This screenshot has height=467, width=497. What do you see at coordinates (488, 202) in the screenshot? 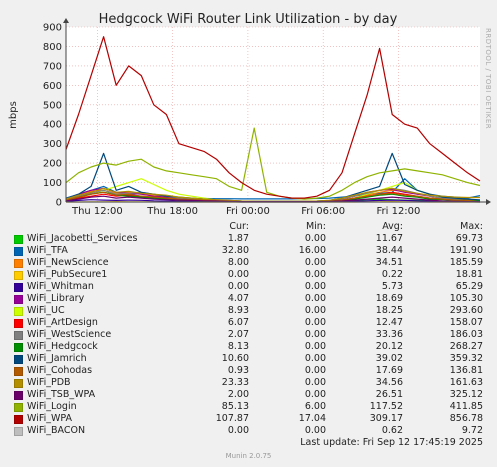
I see `x-axis-arrow` at bounding box center [488, 202].